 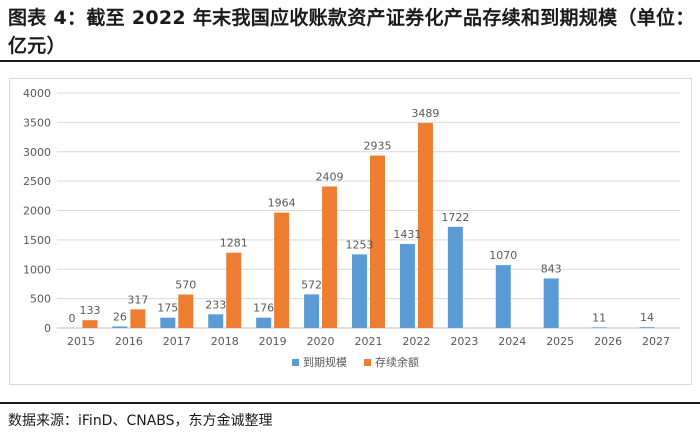 What do you see at coordinates (177, 341) in the screenshot?
I see `x-tick-label: 2017` at bounding box center [177, 341].